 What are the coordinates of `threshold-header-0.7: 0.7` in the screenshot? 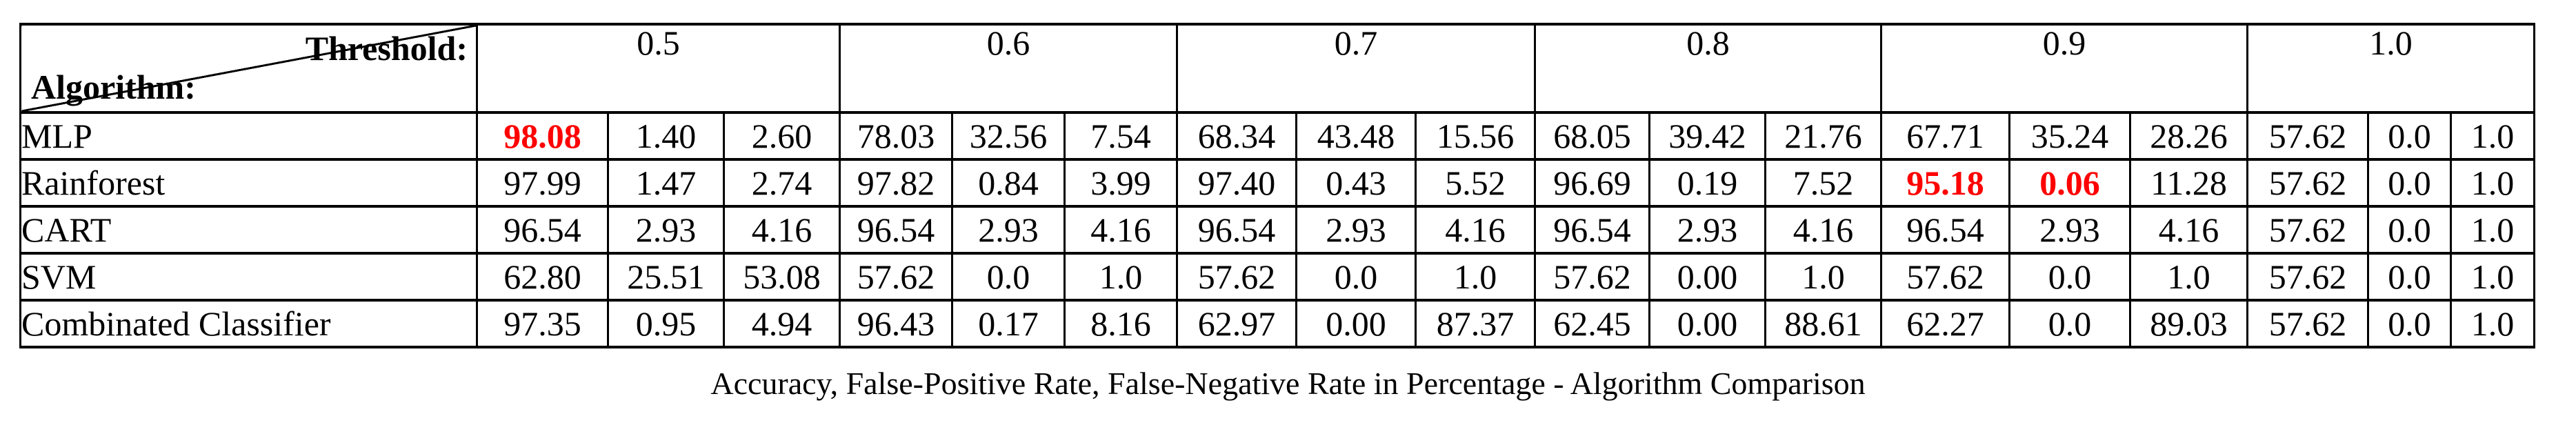 It's located at (1356, 68).